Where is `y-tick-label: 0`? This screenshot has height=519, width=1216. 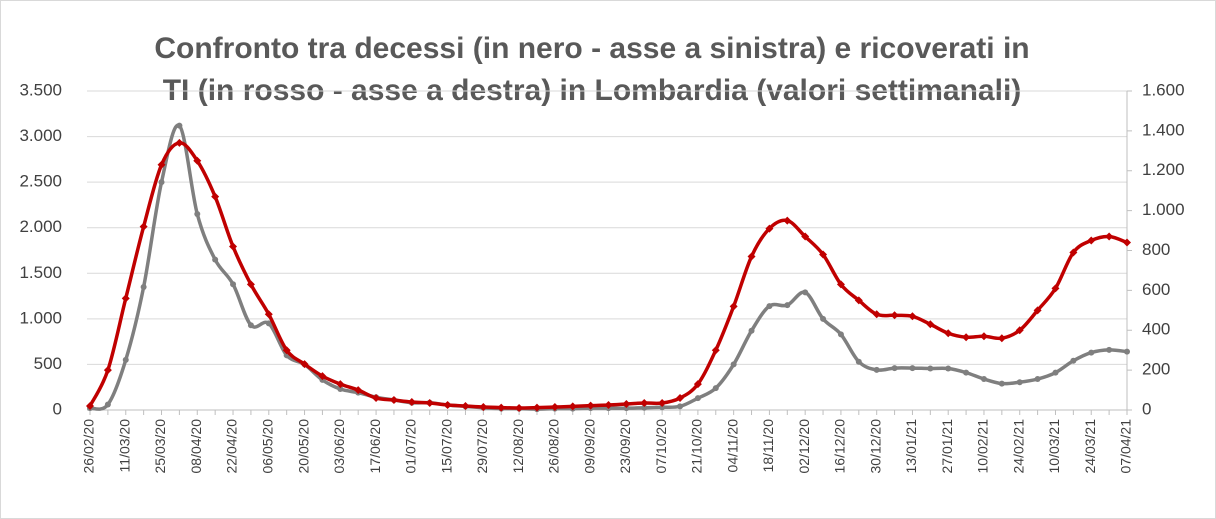
y-tick-label: 0 is located at coordinates (57, 408).